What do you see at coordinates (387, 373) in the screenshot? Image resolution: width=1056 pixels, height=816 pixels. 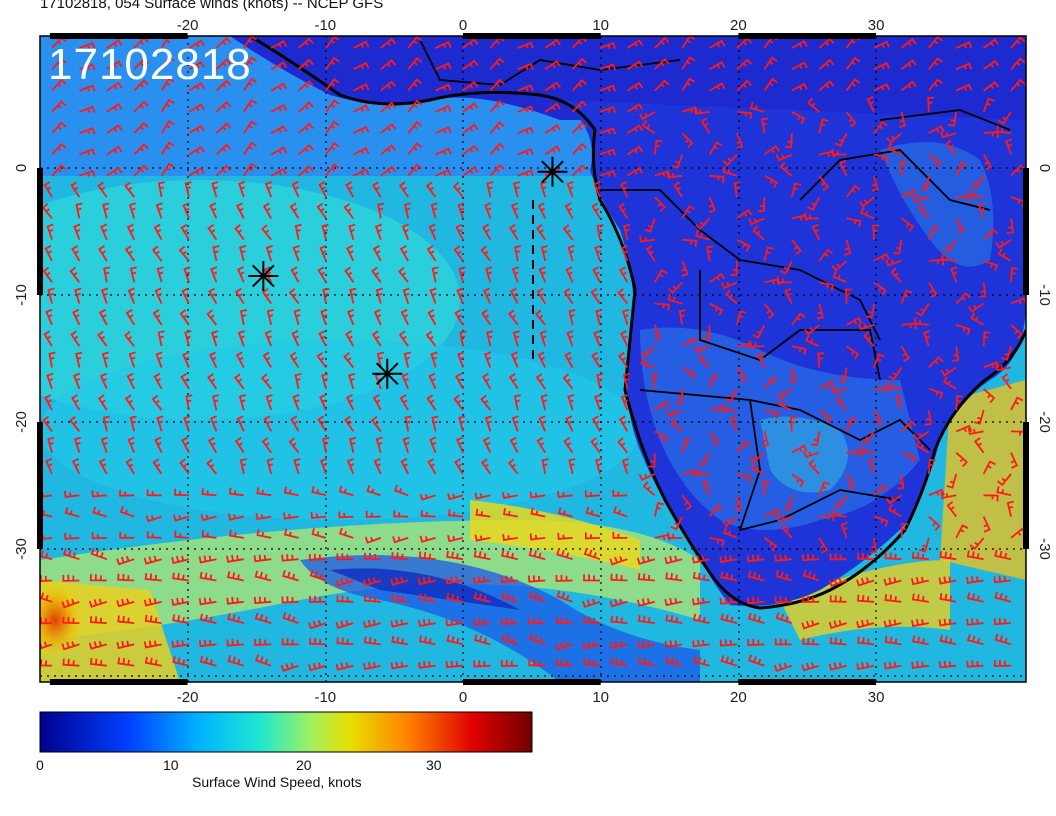 I see `asterisk-3-marker` at bounding box center [387, 373].